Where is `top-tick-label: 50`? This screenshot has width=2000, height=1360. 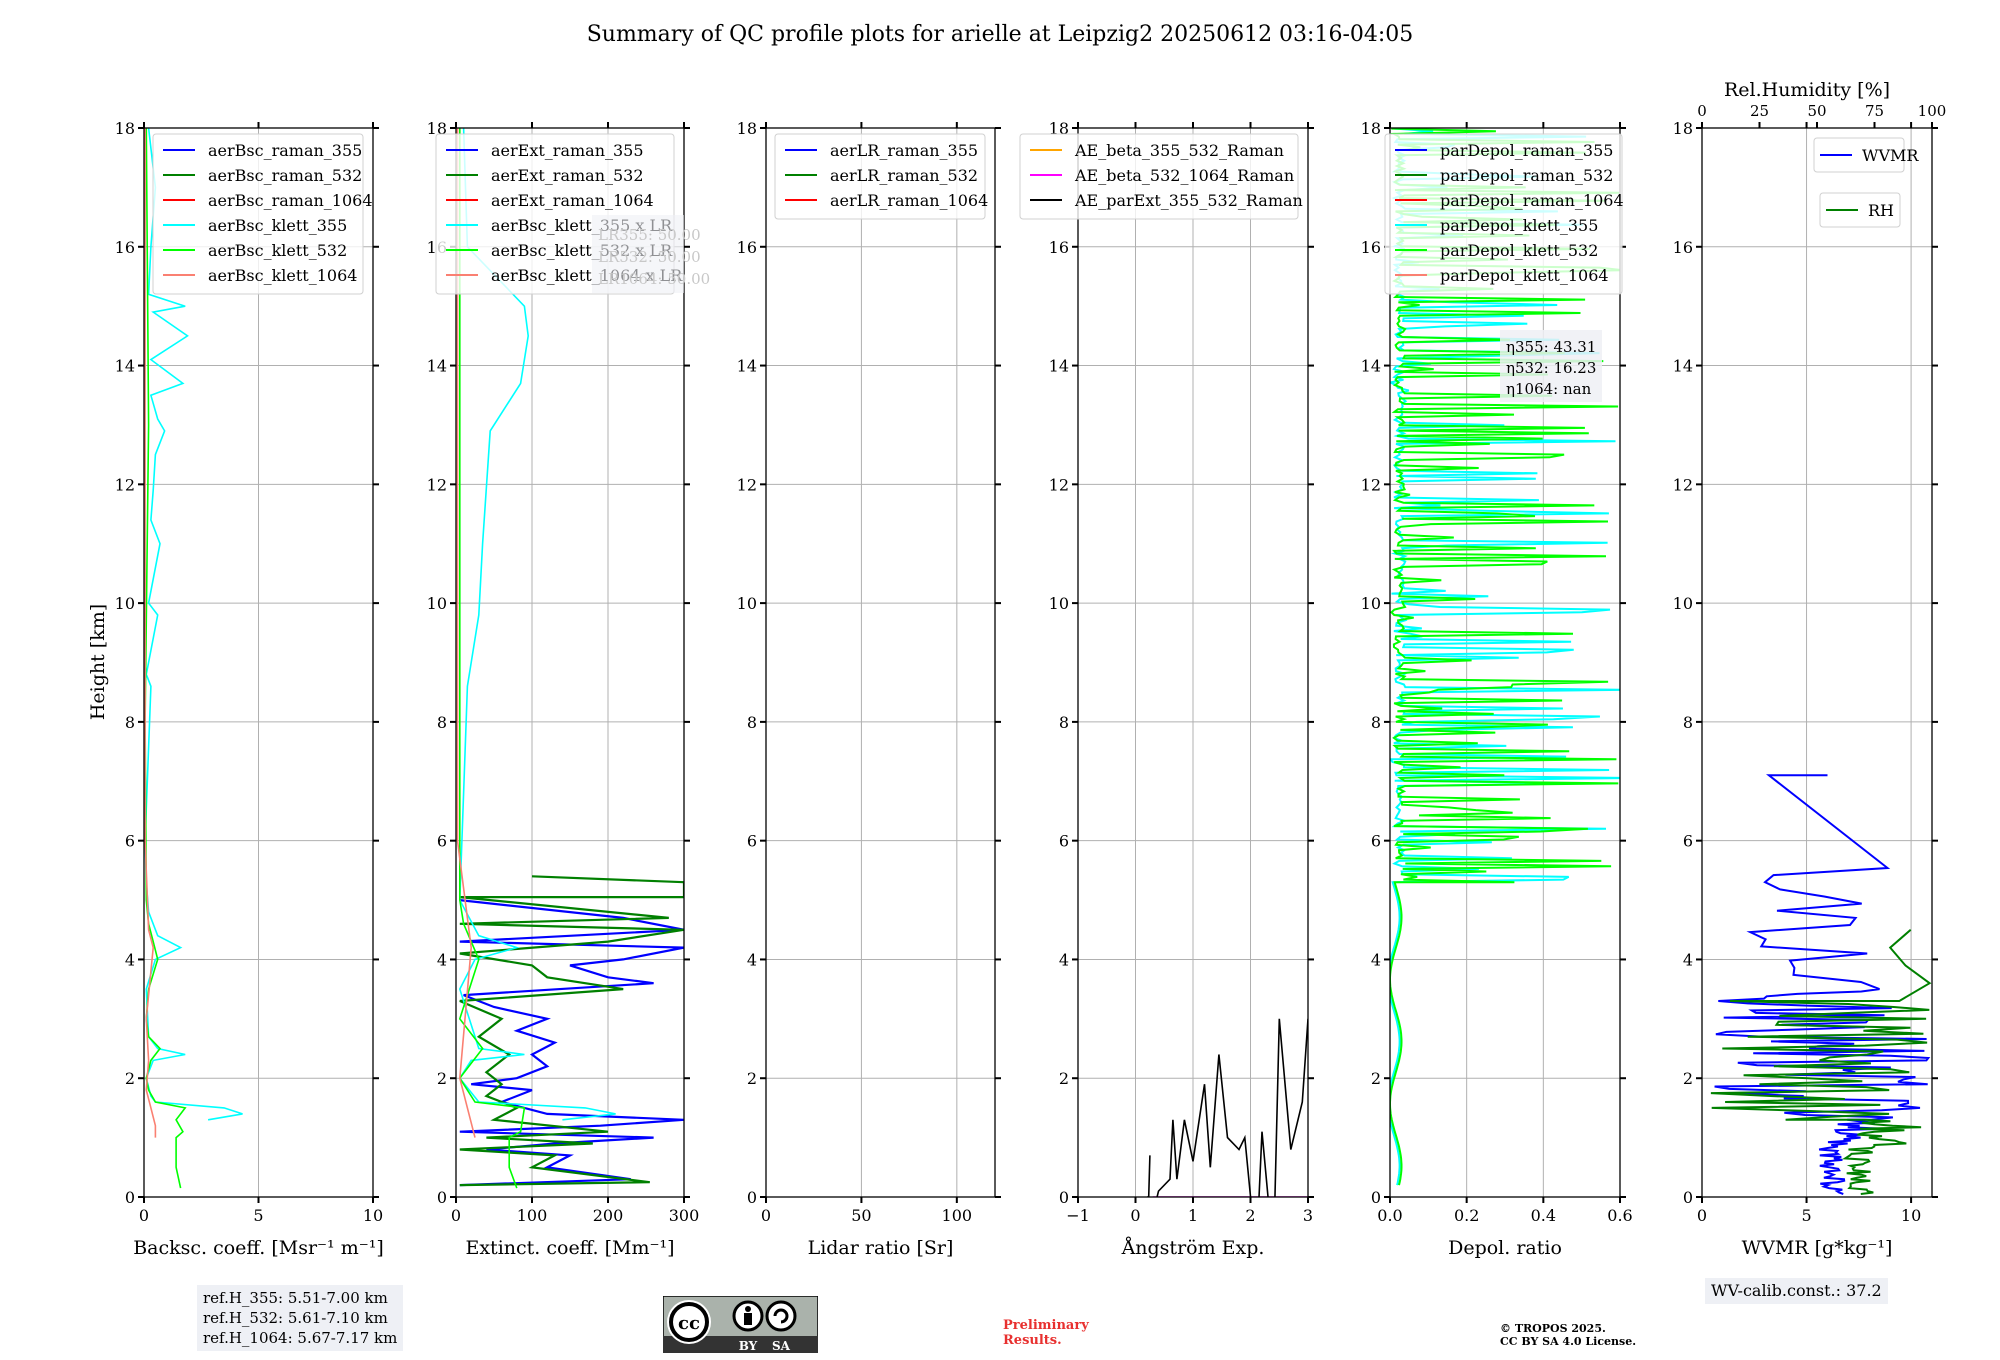
top-tick-label: 50 is located at coordinates (1816, 111).